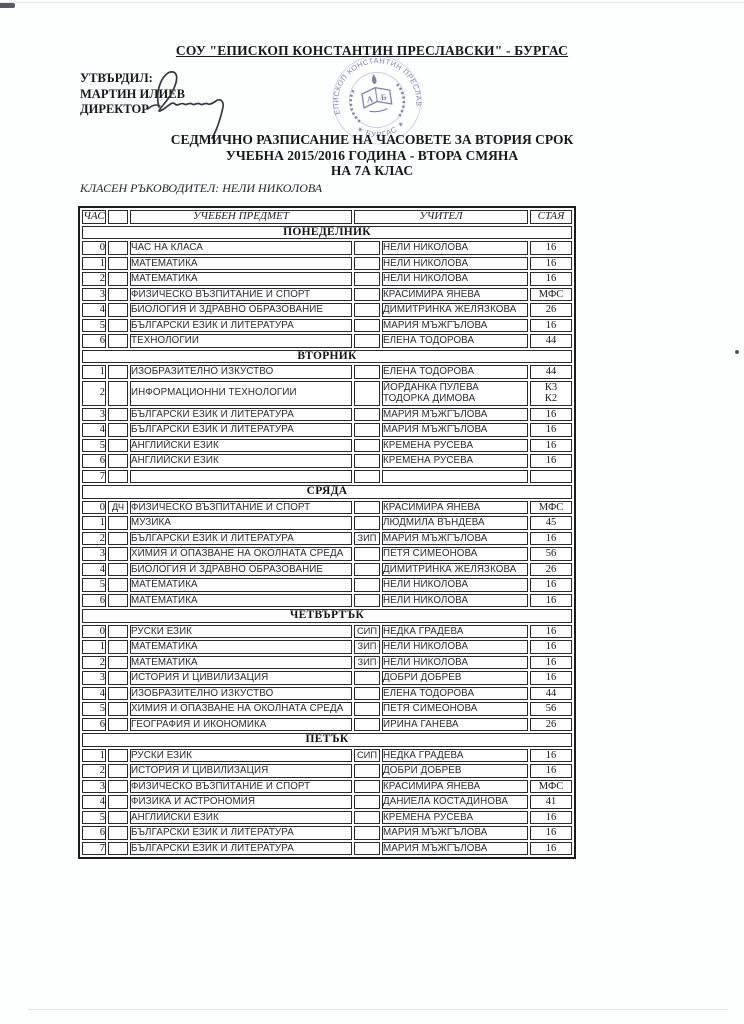  I want to click on cell-teacher: КРАСИМИРА ЯНЕВА, so click(455, 786).